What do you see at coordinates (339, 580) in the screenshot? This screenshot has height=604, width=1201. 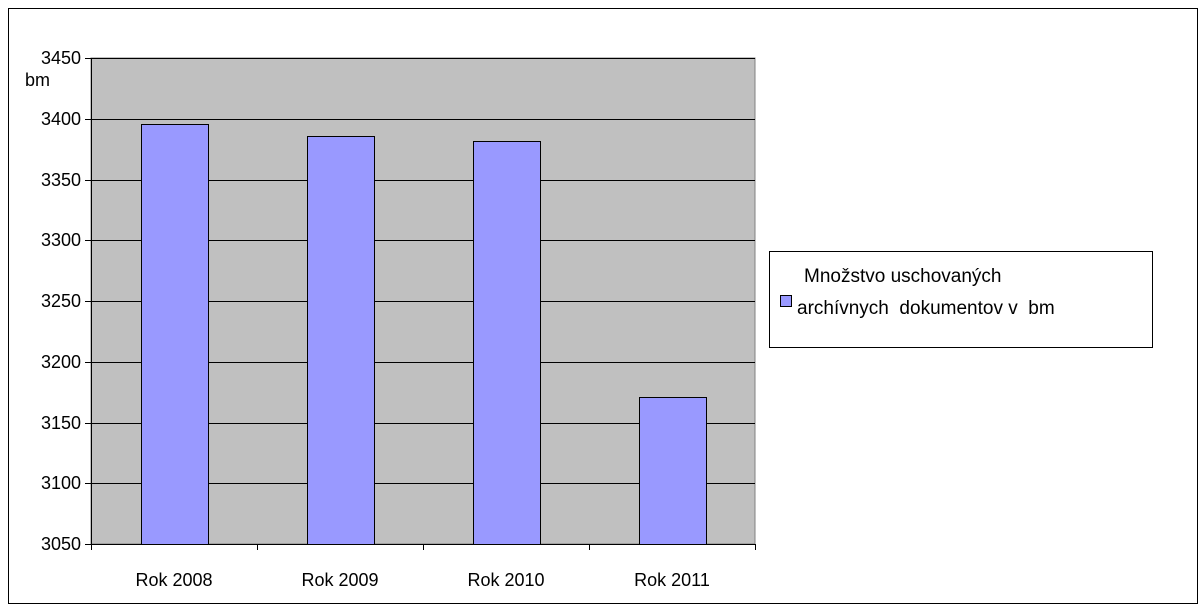 I see `x-tick-label: Rok 2009` at bounding box center [339, 580].